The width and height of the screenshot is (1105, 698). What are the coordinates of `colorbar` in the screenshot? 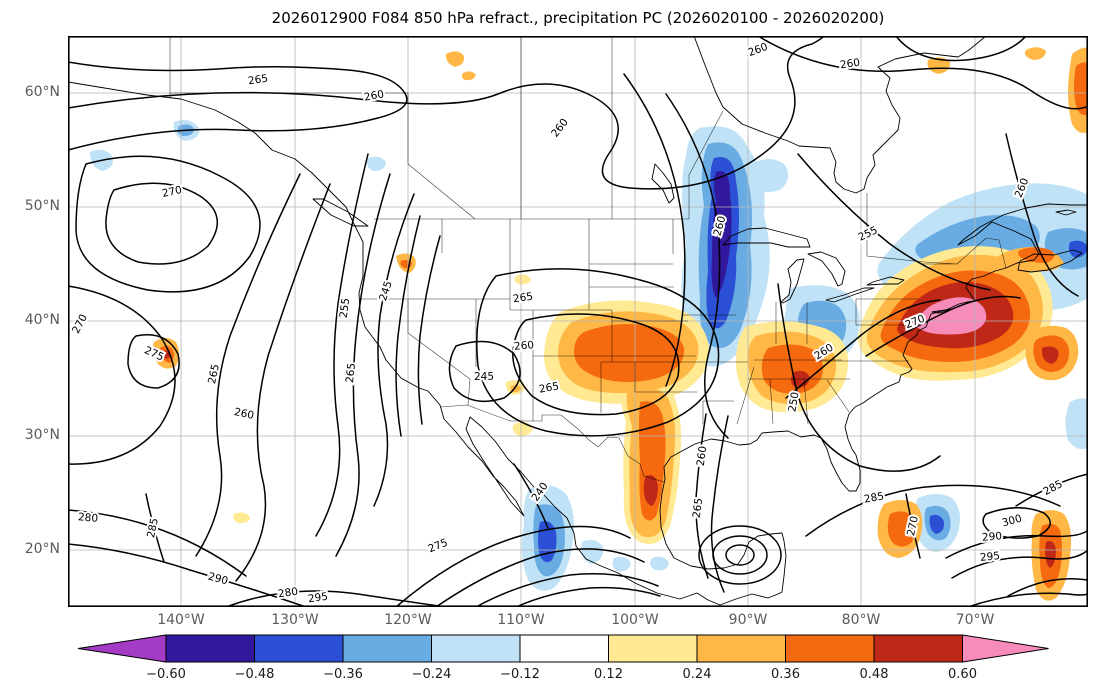 It's located at (563, 648).